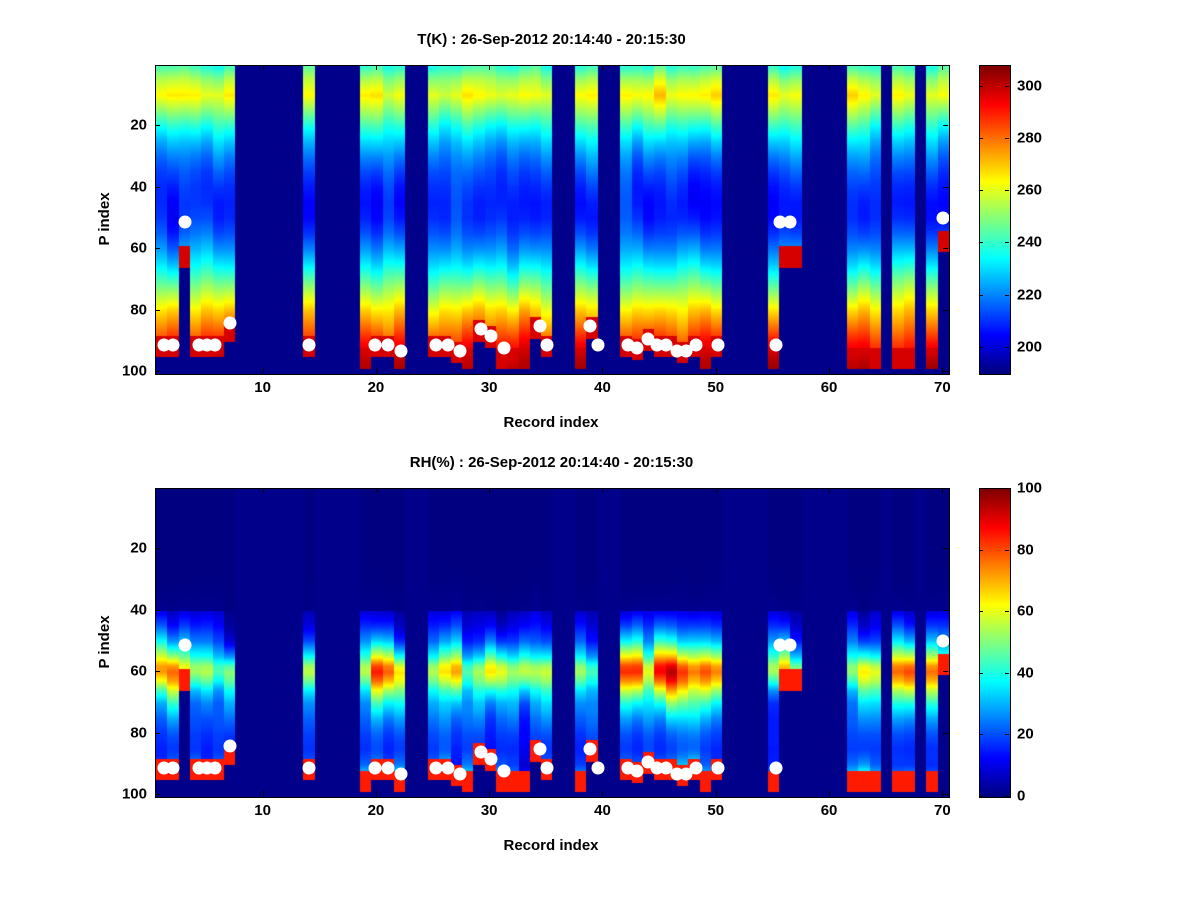 The image size is (1200, 900). Describe the element at coordinates (551, 39) in the screenshot. I see `panel-title-temperature: T(K) : 26-Sep-2012 20:14:40 - 20:15:30` at that location.